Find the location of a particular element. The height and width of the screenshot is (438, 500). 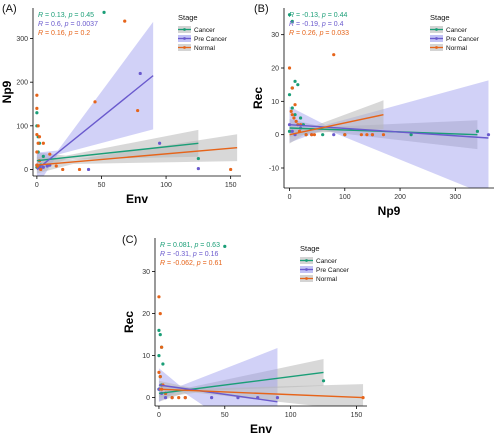

x-tick-label: 300 is located at coordinates (455, 197).